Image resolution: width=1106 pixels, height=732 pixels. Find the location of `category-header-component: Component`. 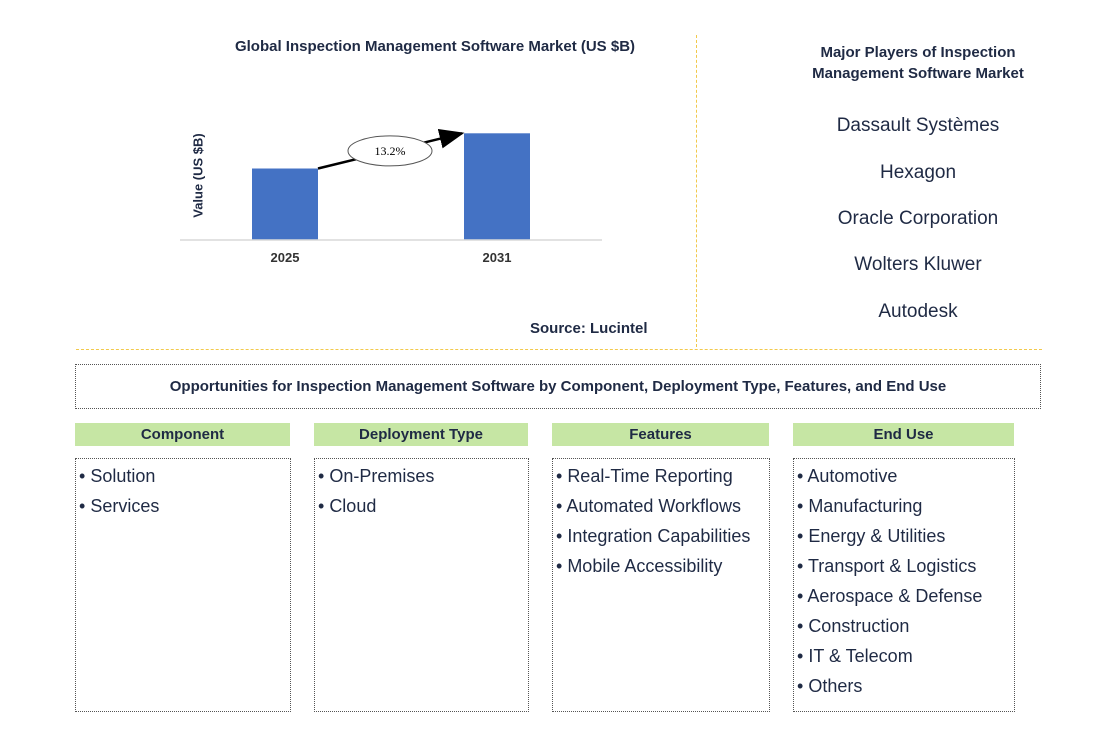

category-header-component: Component is located at coordinates (182, 434).